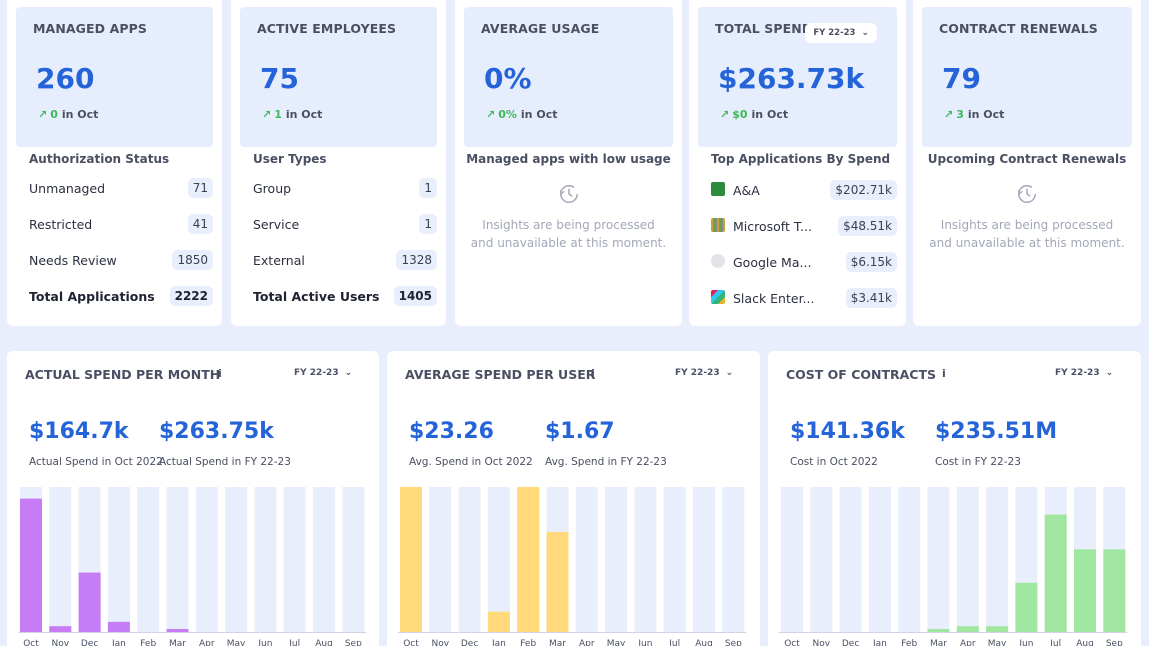  What do you see at coordinates (500, 374) in the screenshot?
I see `chart-title: AVERAGE SPEND PER USER` at bounding box center [500, 374].